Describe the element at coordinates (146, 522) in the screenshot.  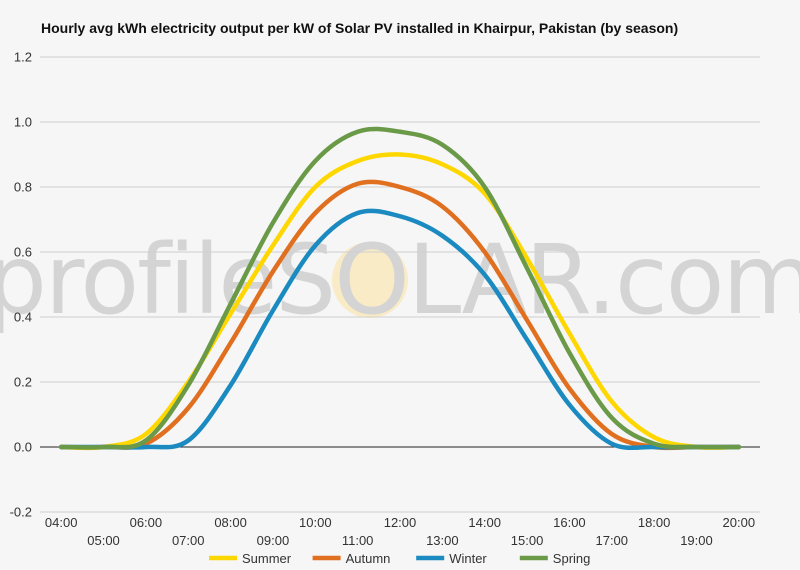
I see `x-tick-label: 06:00` at that location.